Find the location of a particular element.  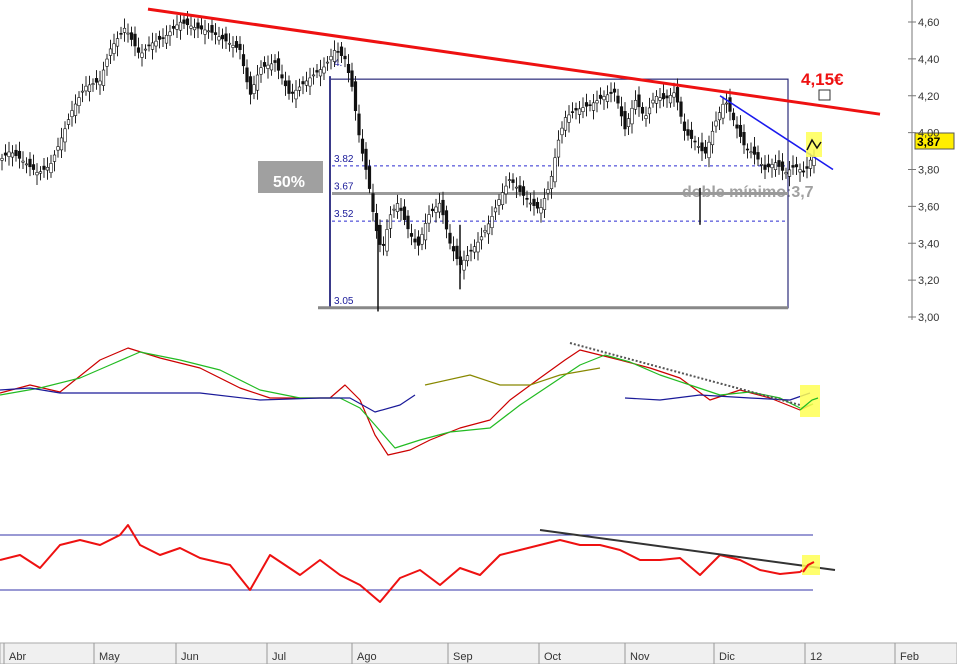

y-axis-tick-label: 4,00 is located at coordinates (928, 134).